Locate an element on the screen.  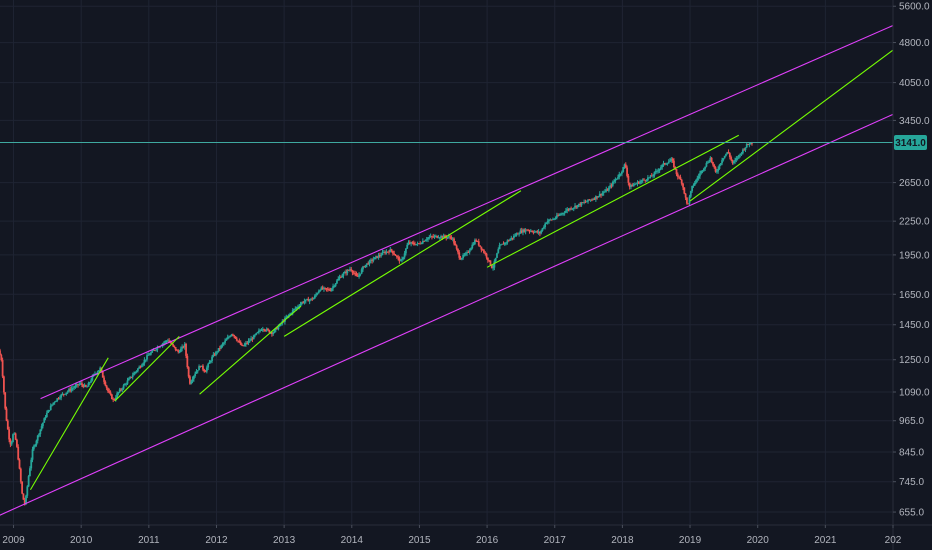
current-price-badge: 3141.0 is located at coordinates (910, 143).